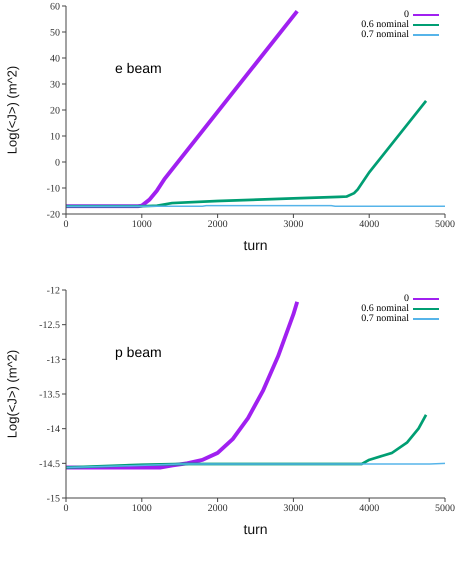 This screenshot has width=459, height=569. I want to click on y-tick-label: -15, so click(53, 499).